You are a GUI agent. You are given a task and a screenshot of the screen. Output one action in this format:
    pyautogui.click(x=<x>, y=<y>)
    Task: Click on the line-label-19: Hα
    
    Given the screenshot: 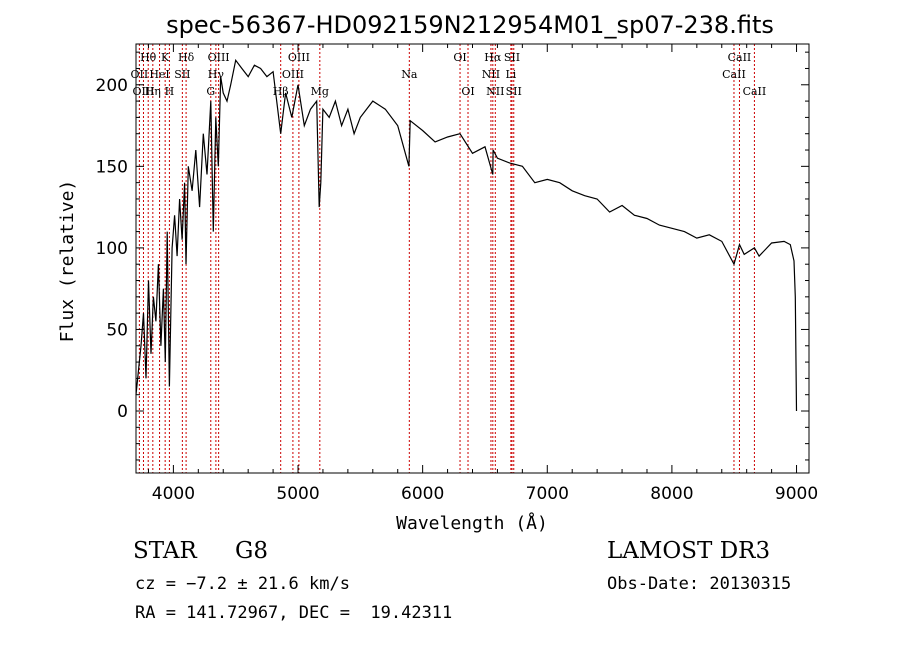 What is the action you would take?
    pyautogui.click(x=493, y=57)
    